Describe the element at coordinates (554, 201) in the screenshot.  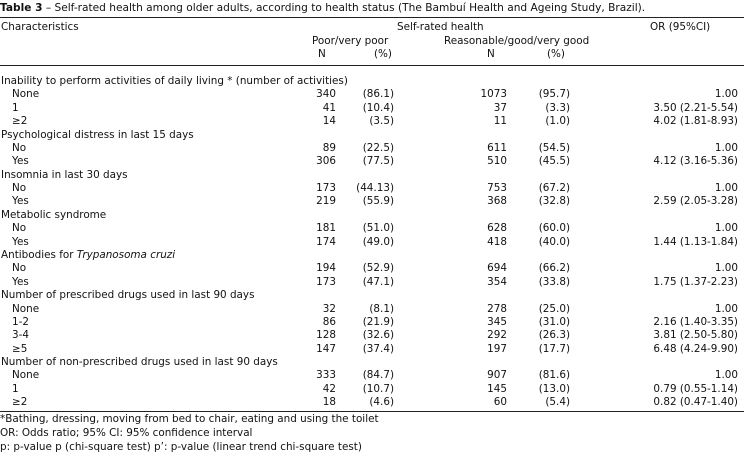
I see `pct-reasonable-cell: (32.8)` at that location.